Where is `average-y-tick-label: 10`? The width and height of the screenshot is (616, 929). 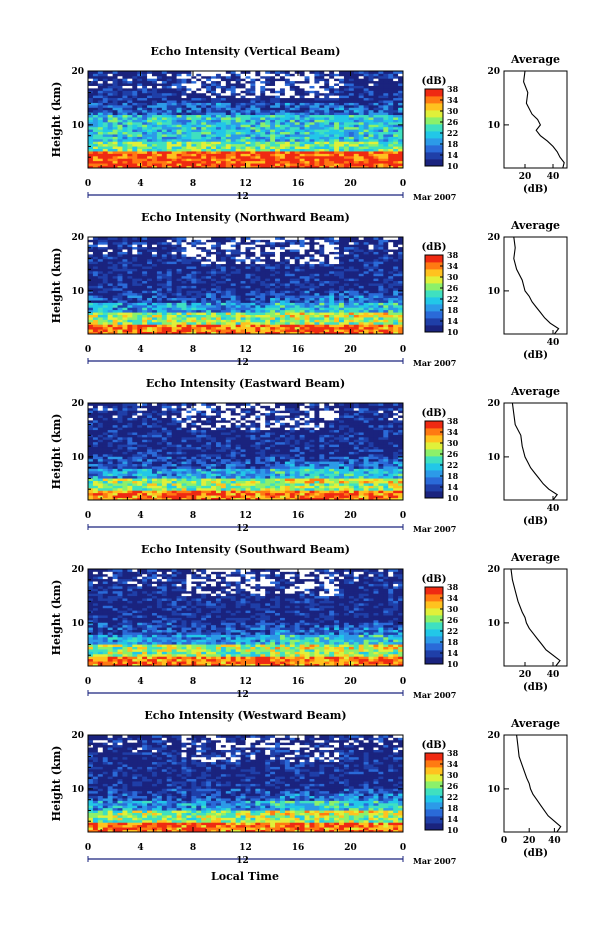
average-y-tick-label: 10 is located at coordinates (493, 126).